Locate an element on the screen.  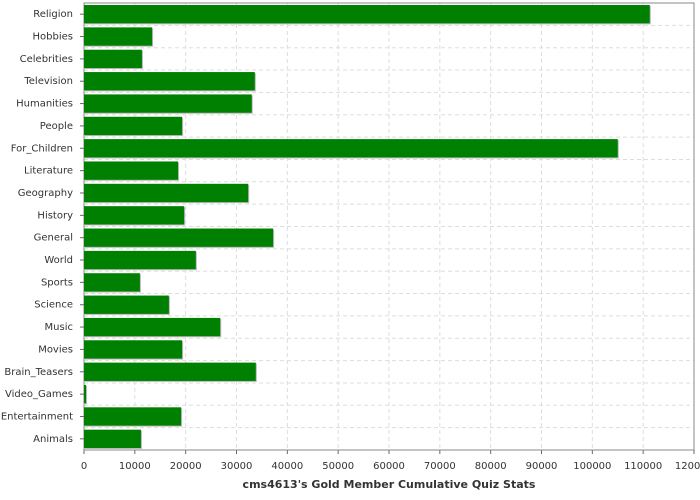
y-tick-label: World is located at coordinates (58, 260).